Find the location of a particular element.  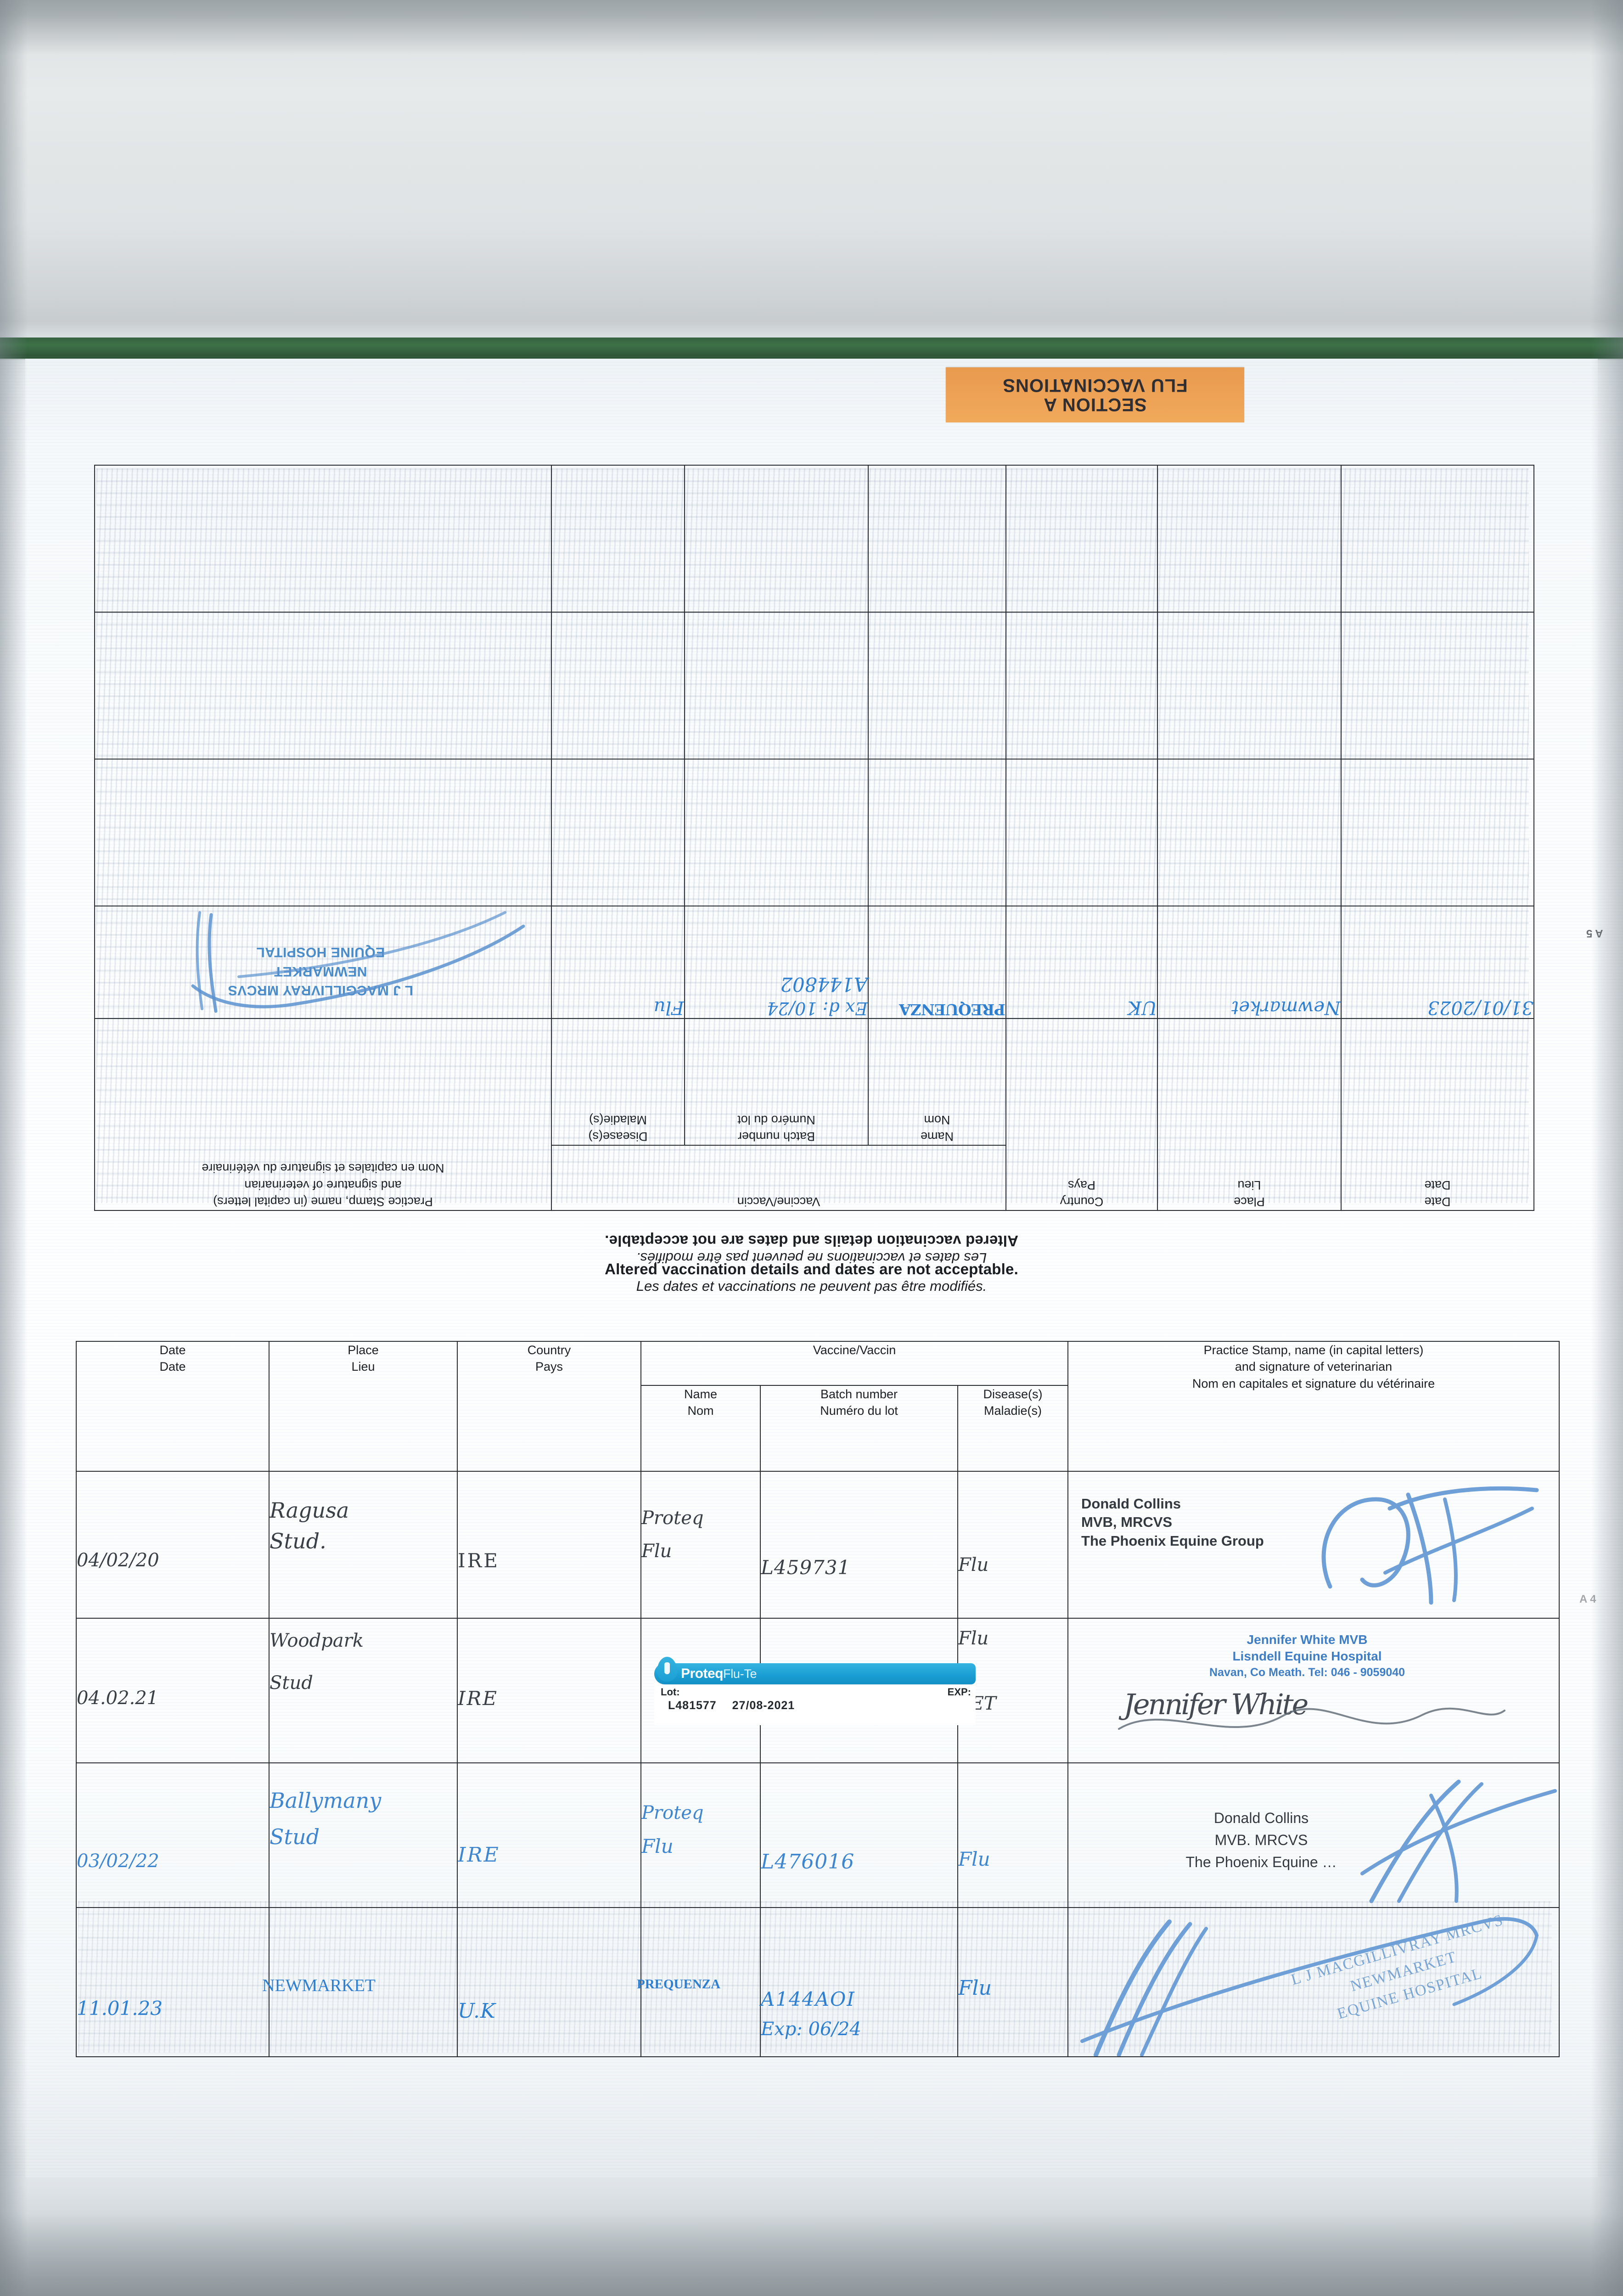

table-row: 04.02.21 Woodpark Stud IRE Flu + TET is located at coordinates (818, 1690).